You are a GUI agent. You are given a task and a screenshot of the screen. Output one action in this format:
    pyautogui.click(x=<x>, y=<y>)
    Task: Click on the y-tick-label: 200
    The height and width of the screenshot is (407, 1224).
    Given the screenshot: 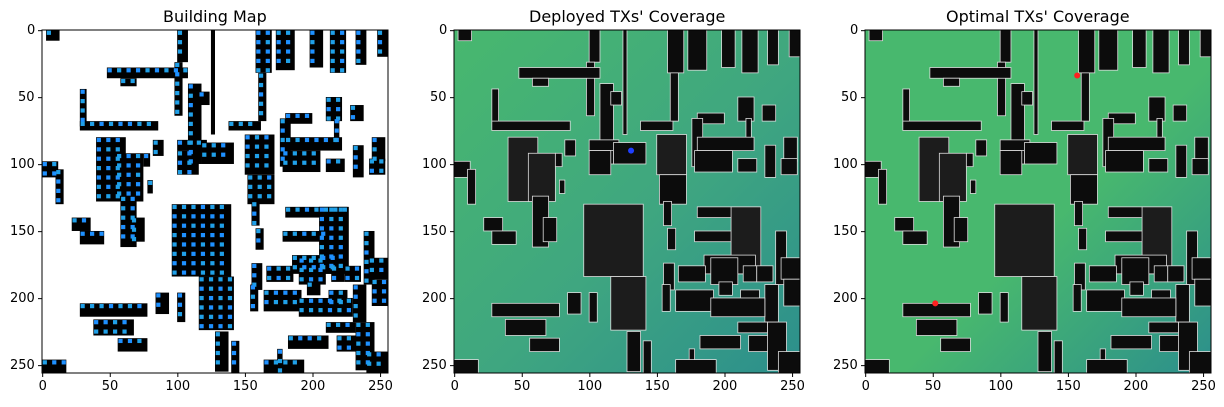 What is the action you would take?
    pyautogui.click(x=22, y=299)
    